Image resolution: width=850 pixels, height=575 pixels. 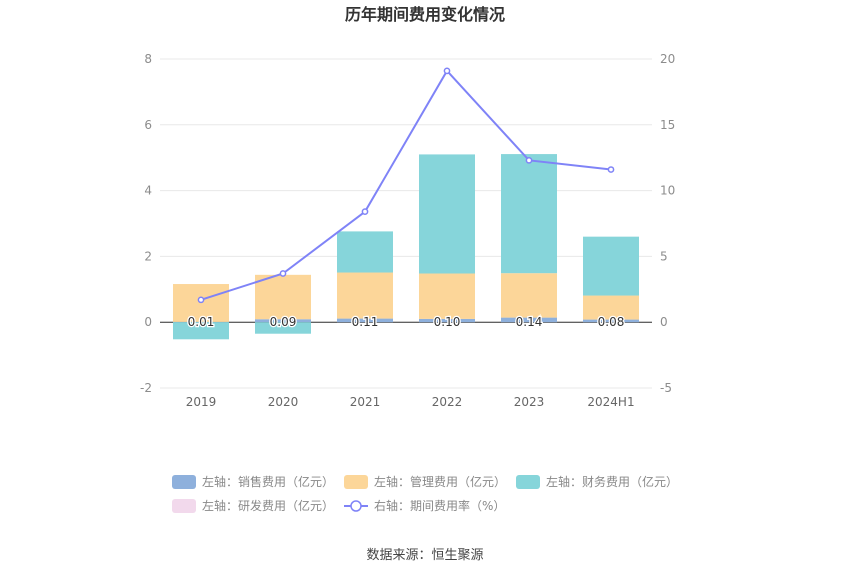 I want to click on right-tick-label: -5, so click(x=666, y=388).